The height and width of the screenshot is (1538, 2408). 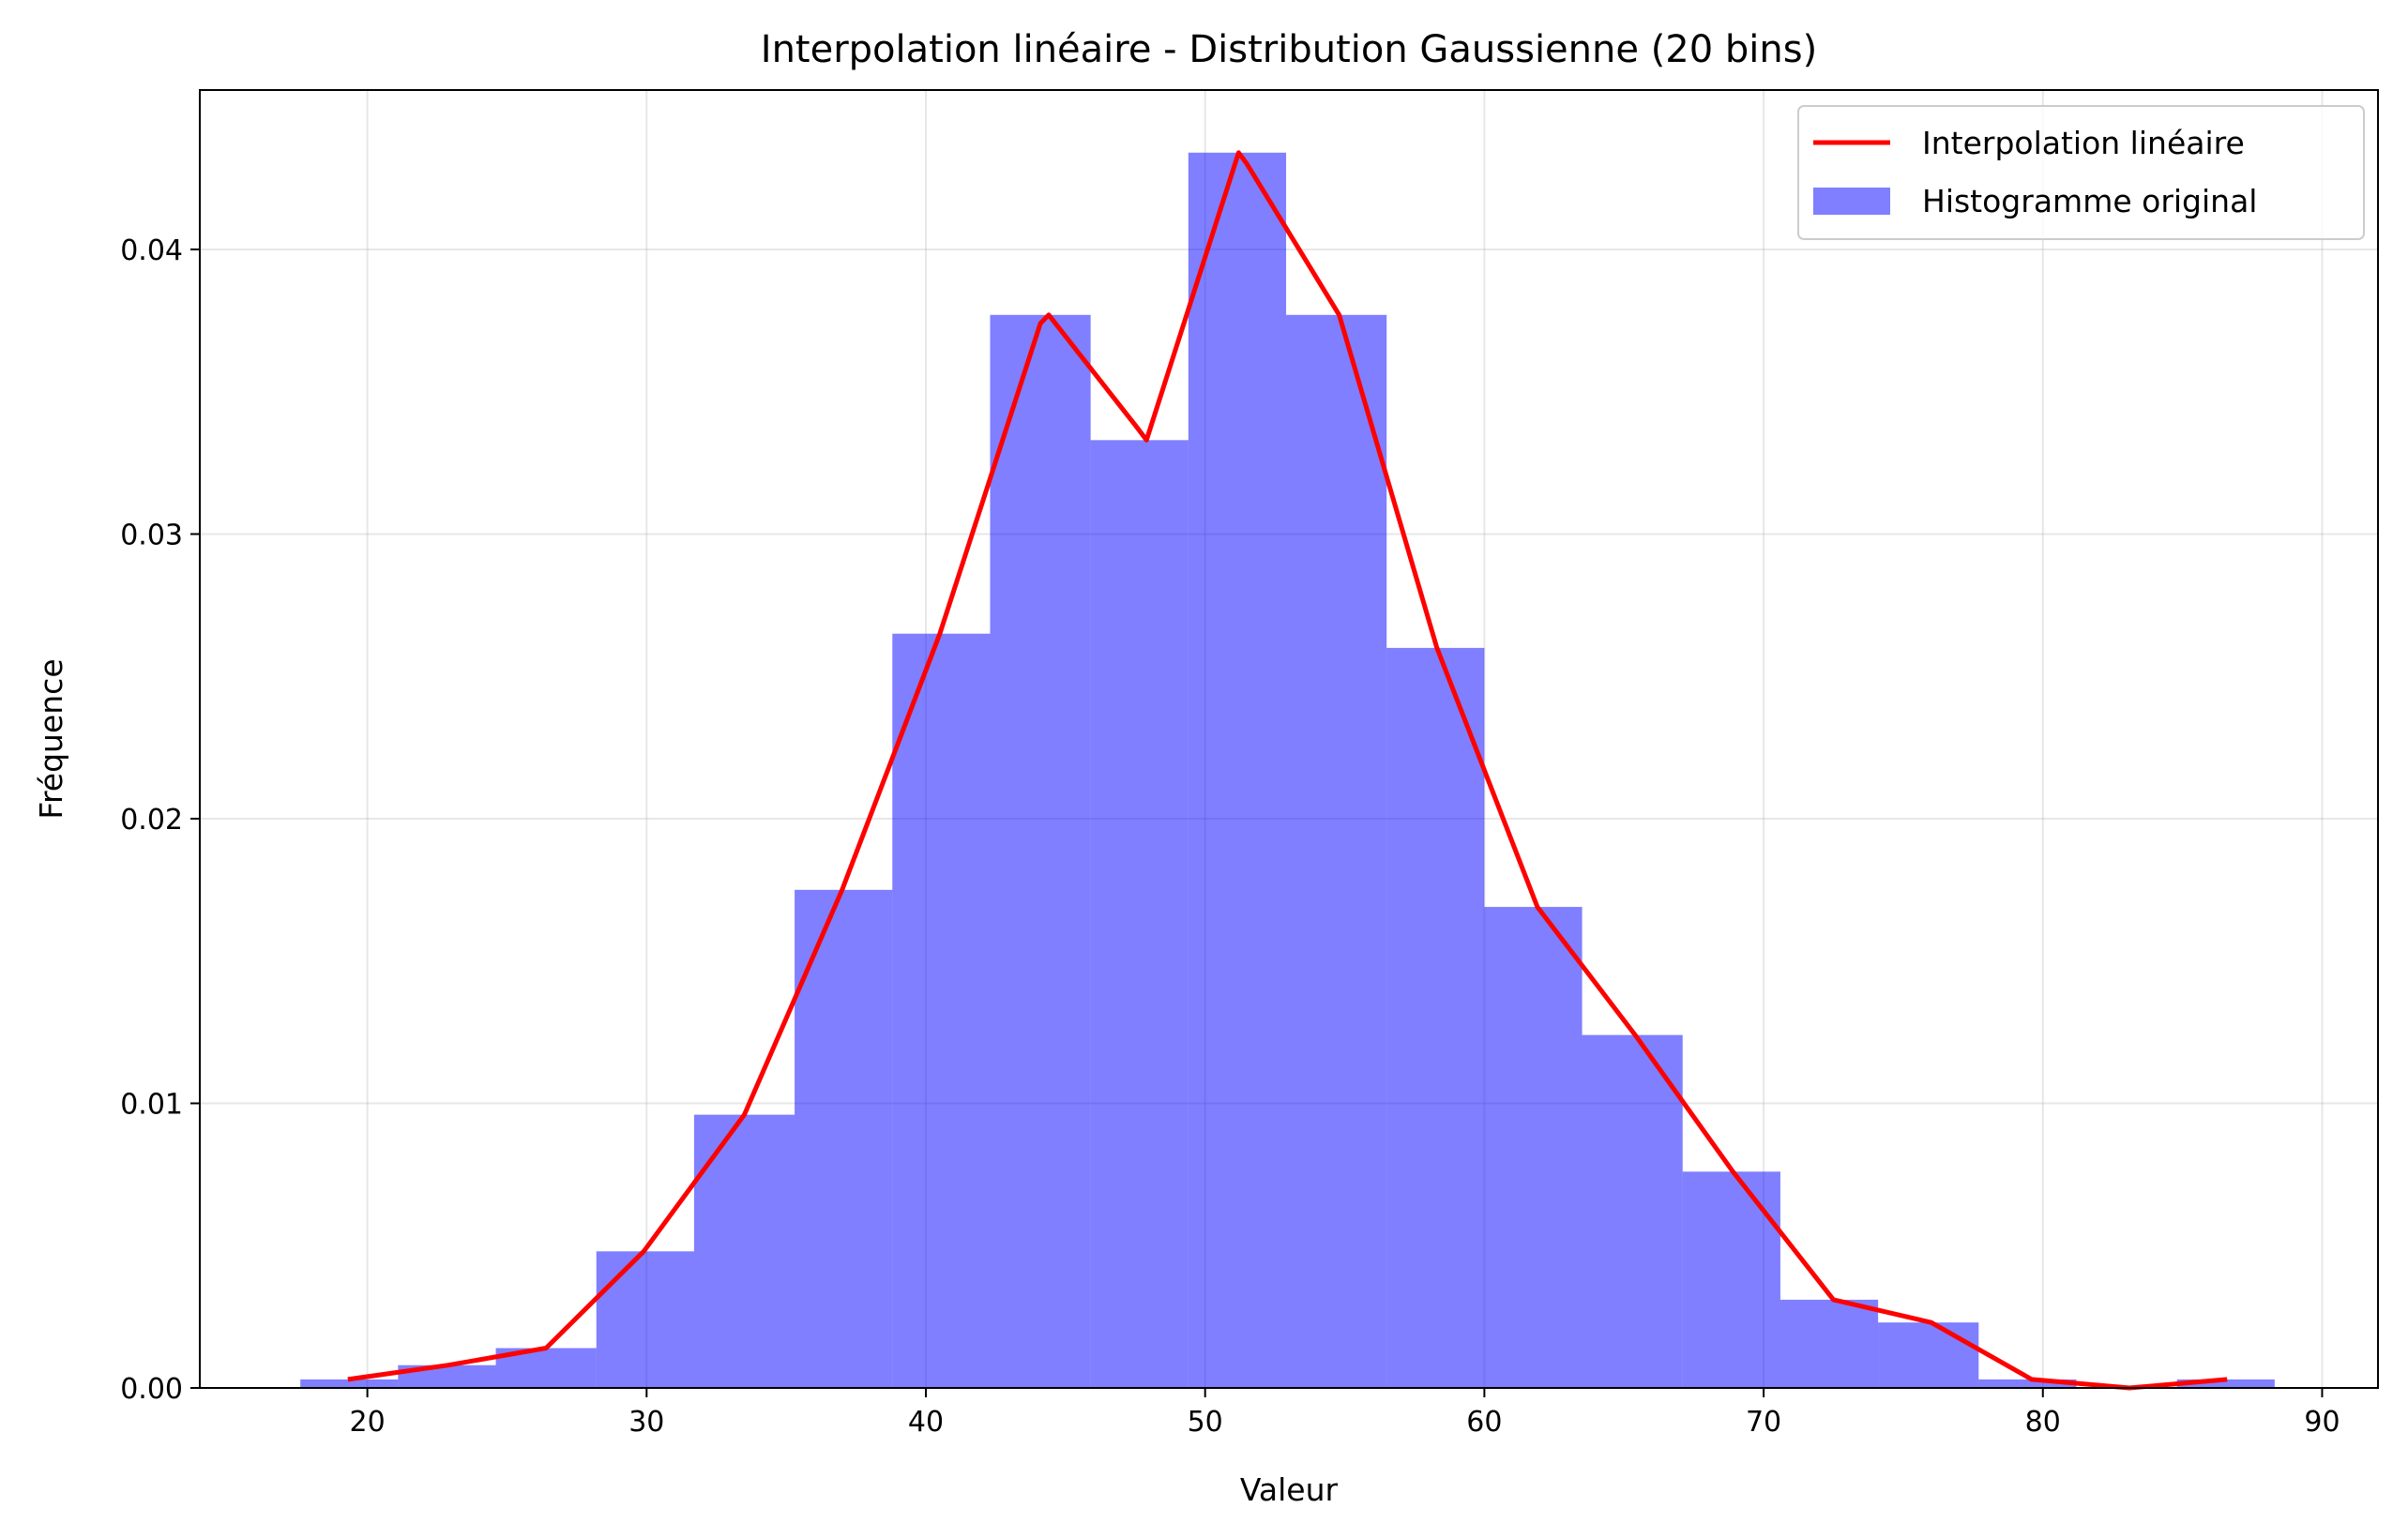 What do you see at coordinates (647, 1423) in the screenshot?
I see `x-tick-label: 30` at bounding box center [647, 1423].